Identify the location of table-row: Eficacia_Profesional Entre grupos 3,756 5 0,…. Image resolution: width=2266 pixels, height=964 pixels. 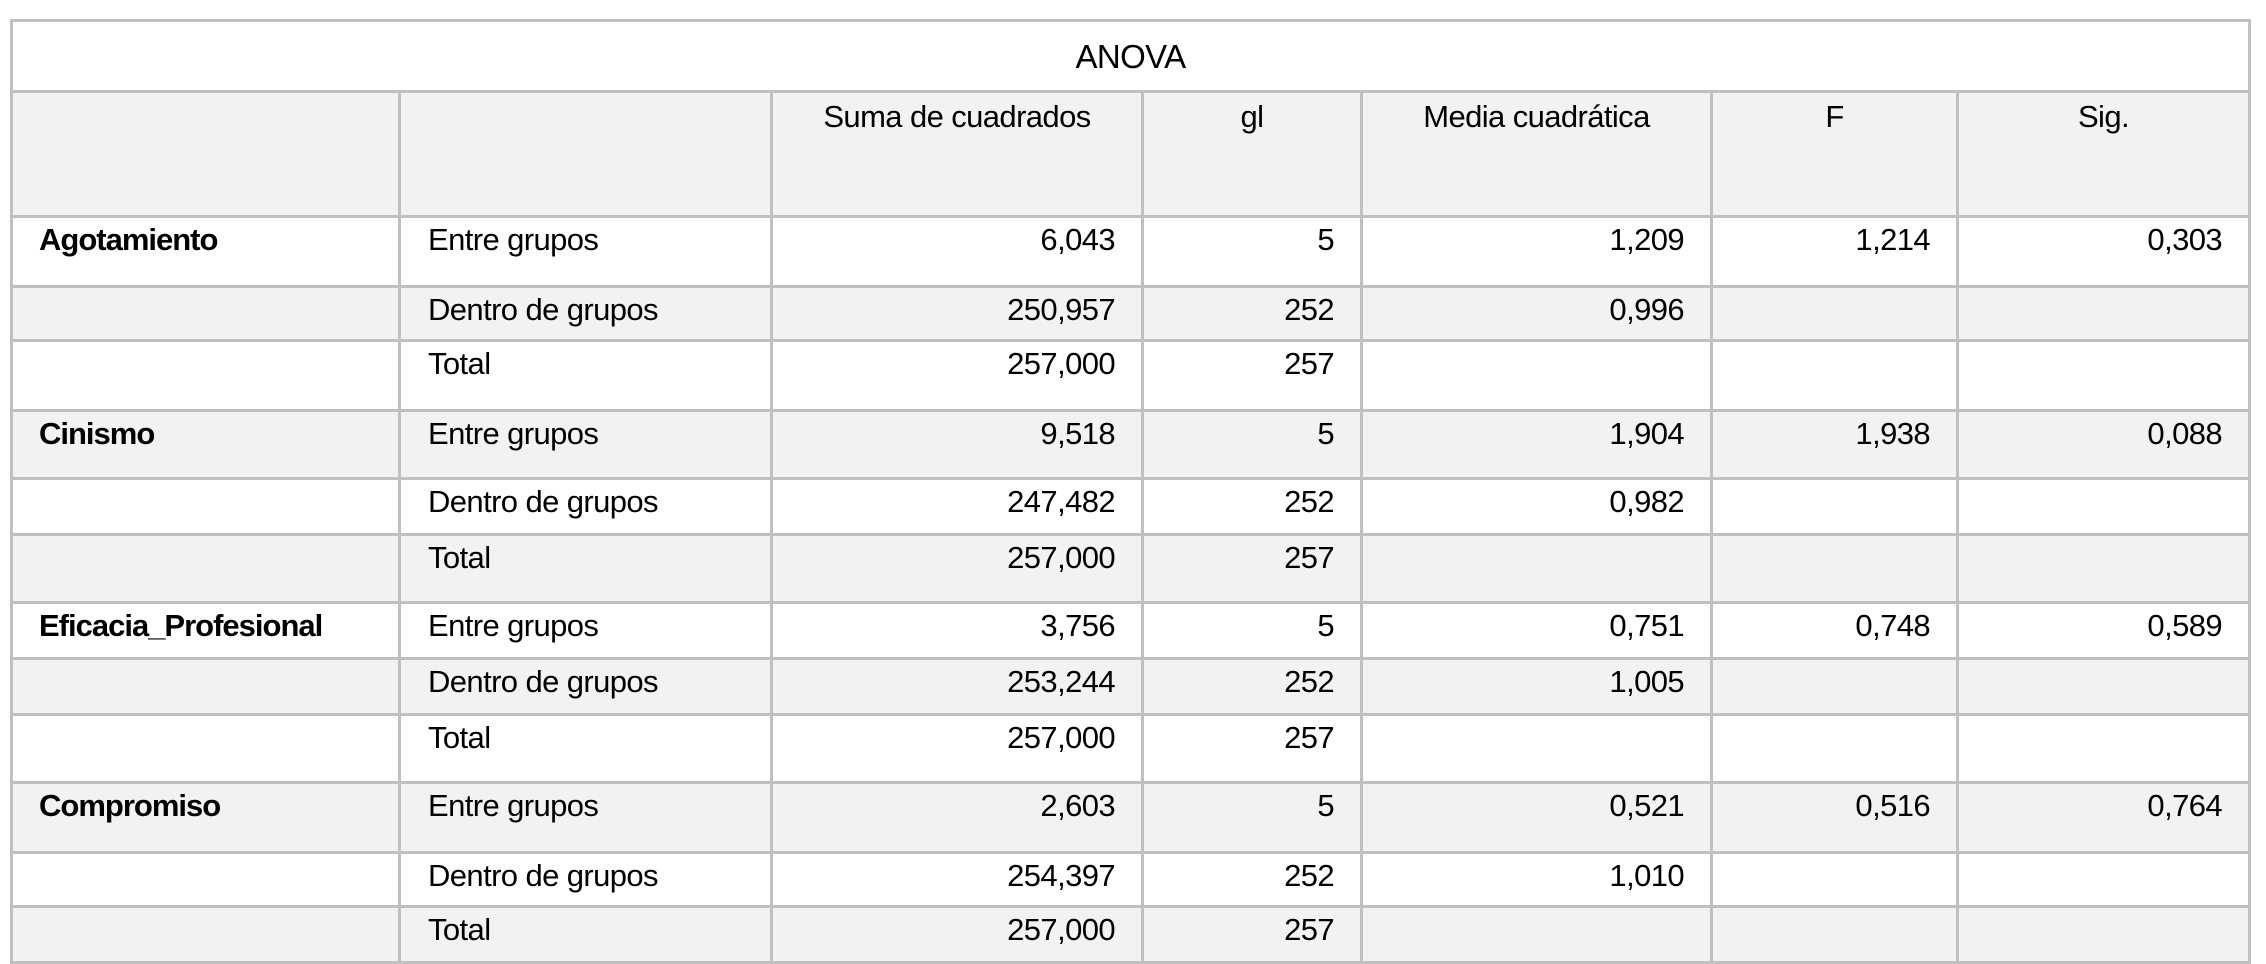
(1130, 630).